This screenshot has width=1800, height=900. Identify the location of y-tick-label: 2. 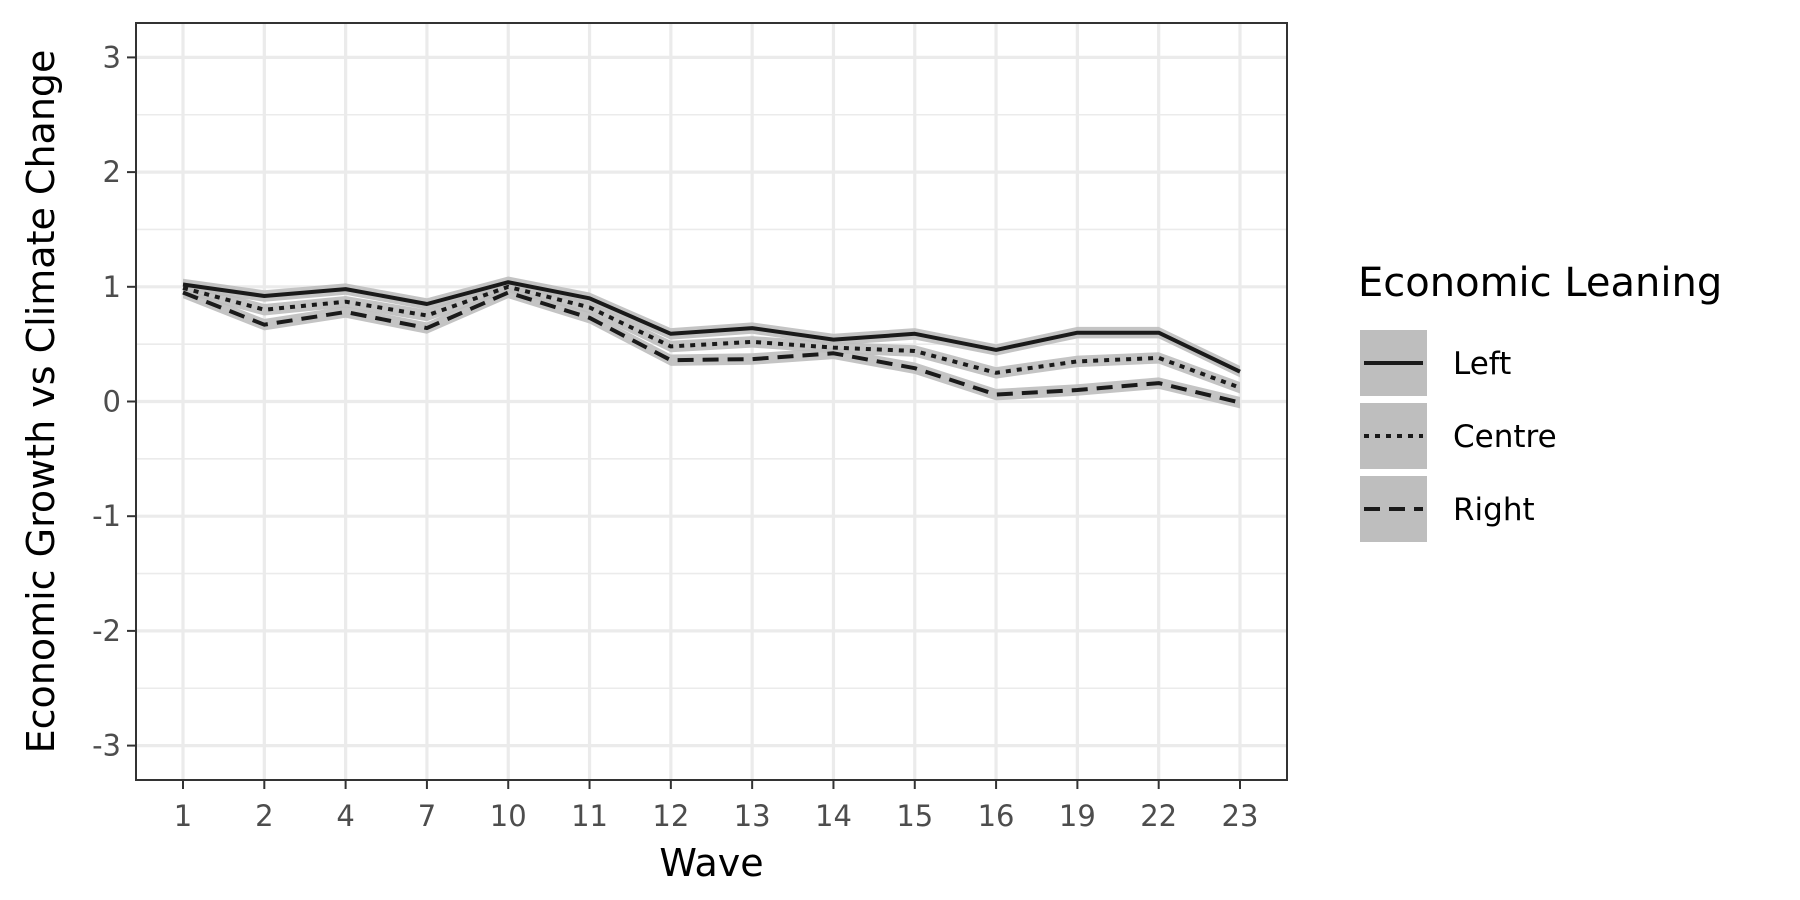
(112, 172).